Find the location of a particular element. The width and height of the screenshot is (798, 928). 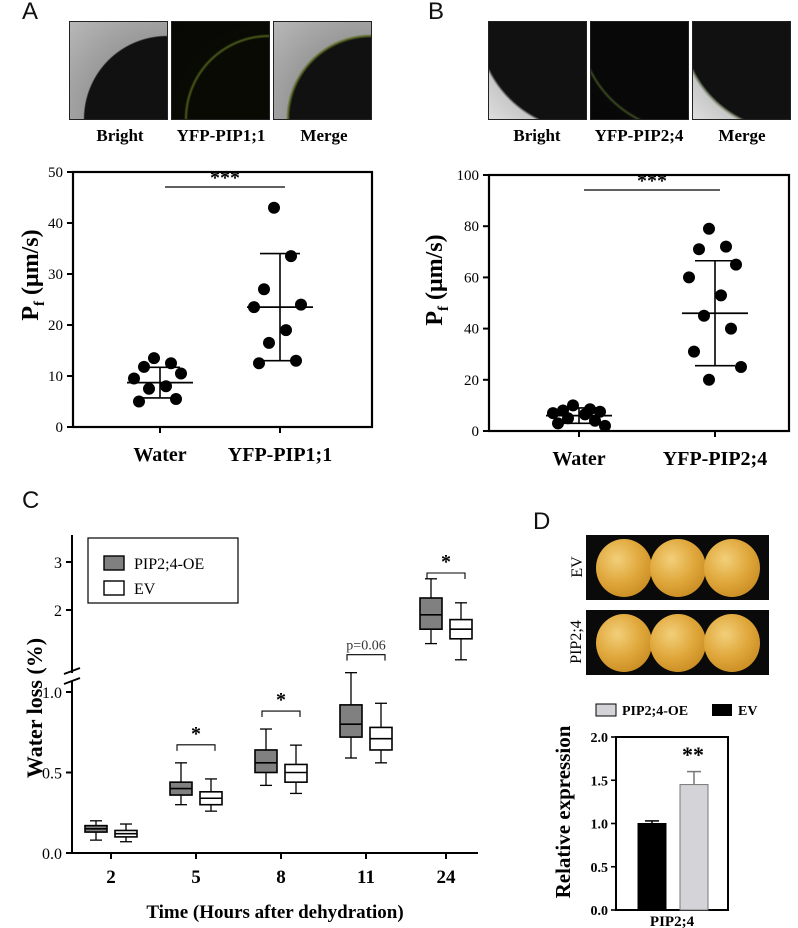

chart-c-ylabel: Water loss (%) is located at coordinates (34, 708).